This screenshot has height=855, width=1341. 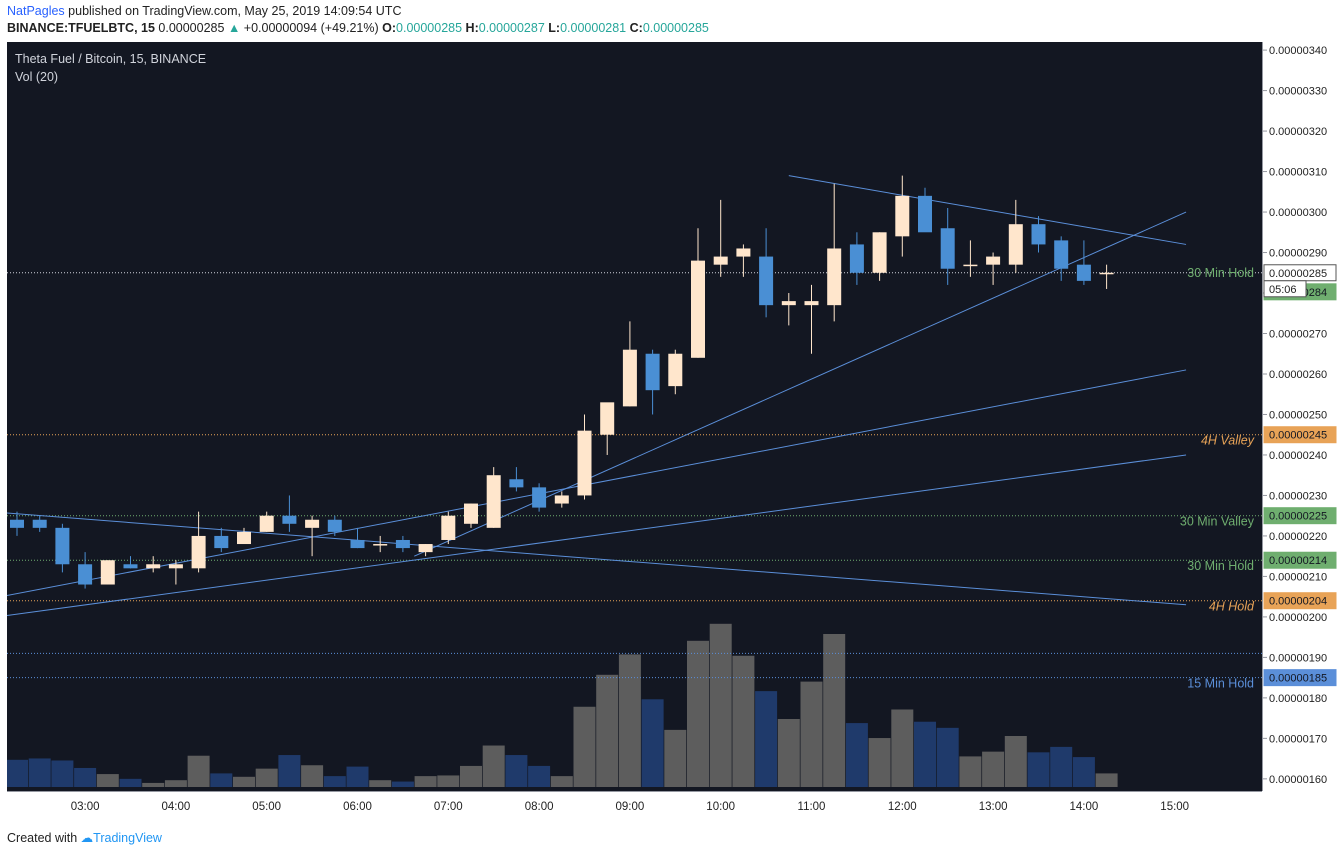 I want to click on price-tick-label: 0.00000260, so click(x=1298, y=375).